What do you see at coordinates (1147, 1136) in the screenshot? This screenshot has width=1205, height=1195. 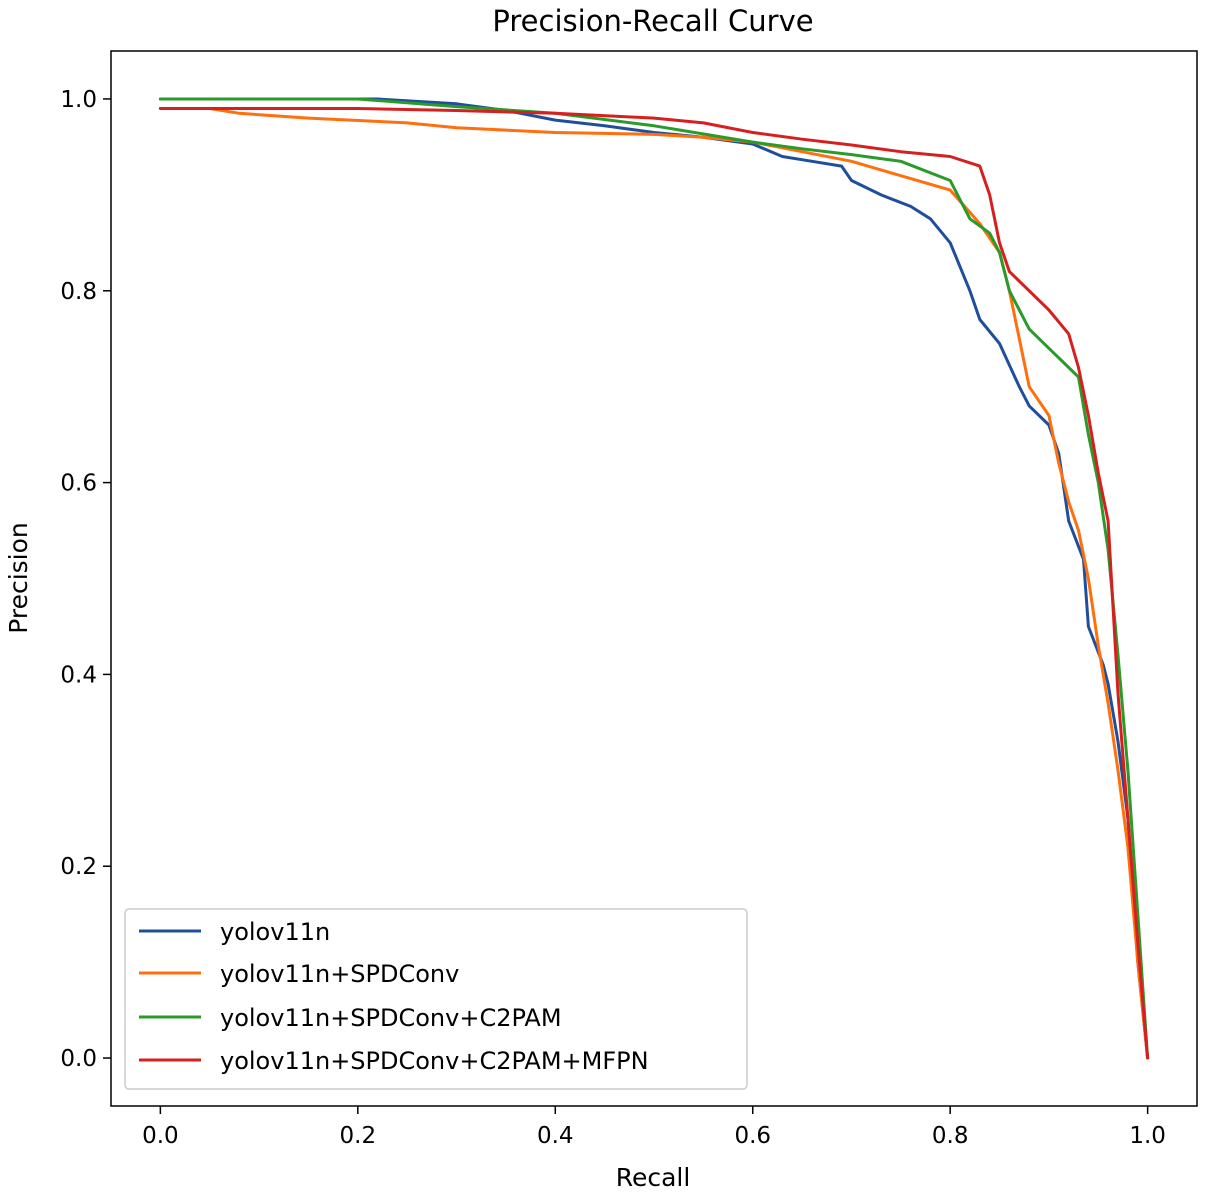 I see `x-tick-label: 1.0` at bounding box center [1147, 1136].